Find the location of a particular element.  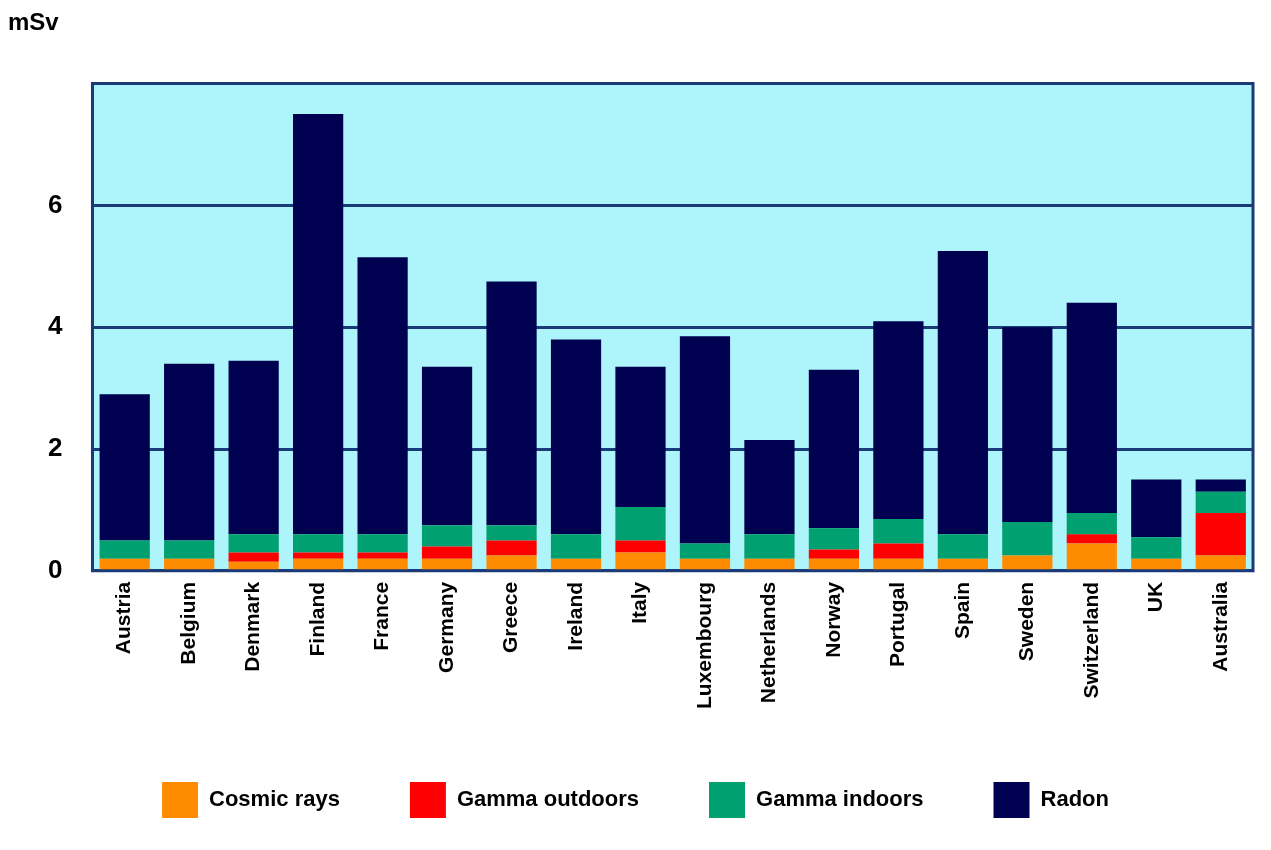

x-tick-label: Denmark is located at coordinates (252, 626).